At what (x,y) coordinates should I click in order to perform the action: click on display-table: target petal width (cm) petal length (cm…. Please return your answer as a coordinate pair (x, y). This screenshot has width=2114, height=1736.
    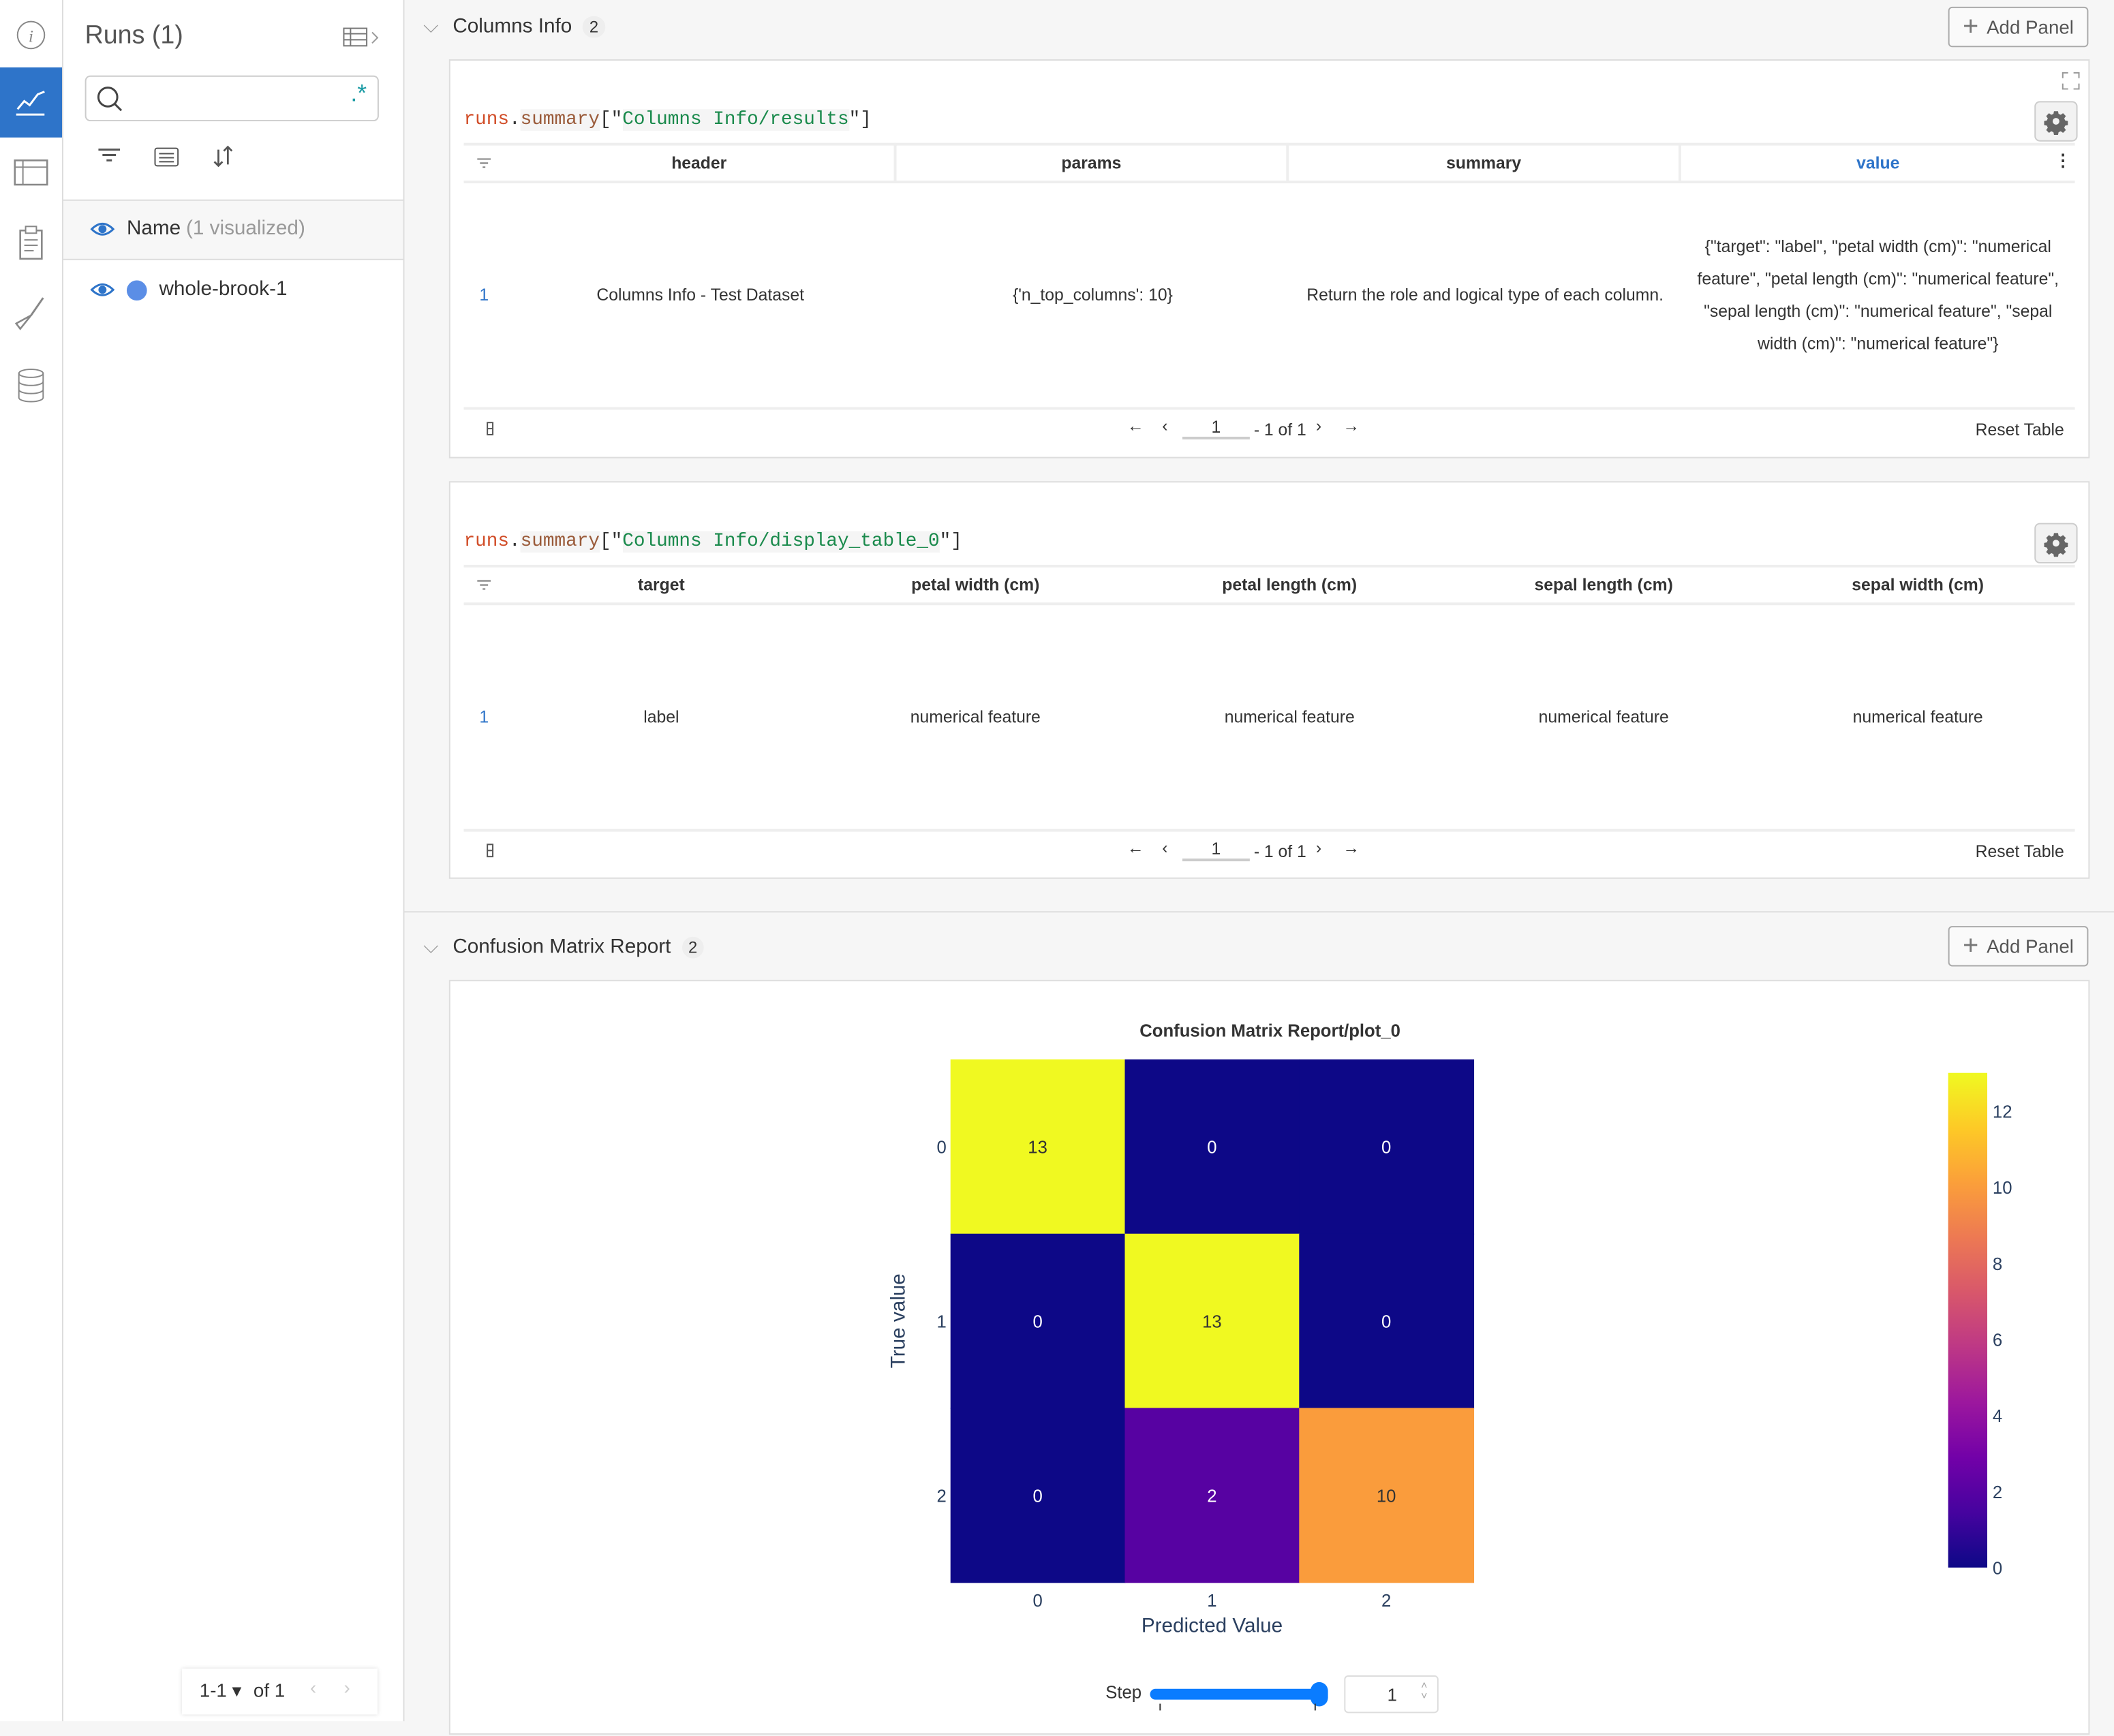
    Looking at the image, I should click on (1269, 722).